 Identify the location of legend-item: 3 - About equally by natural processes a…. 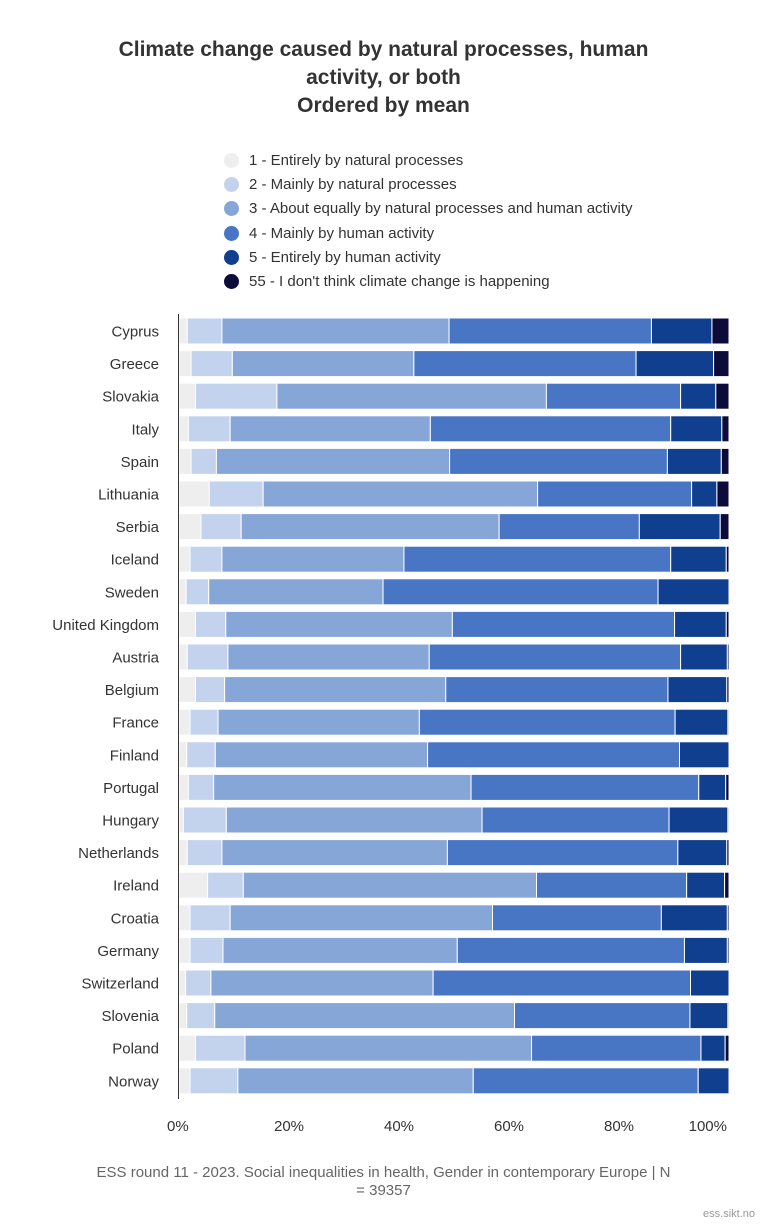
(428, 209).